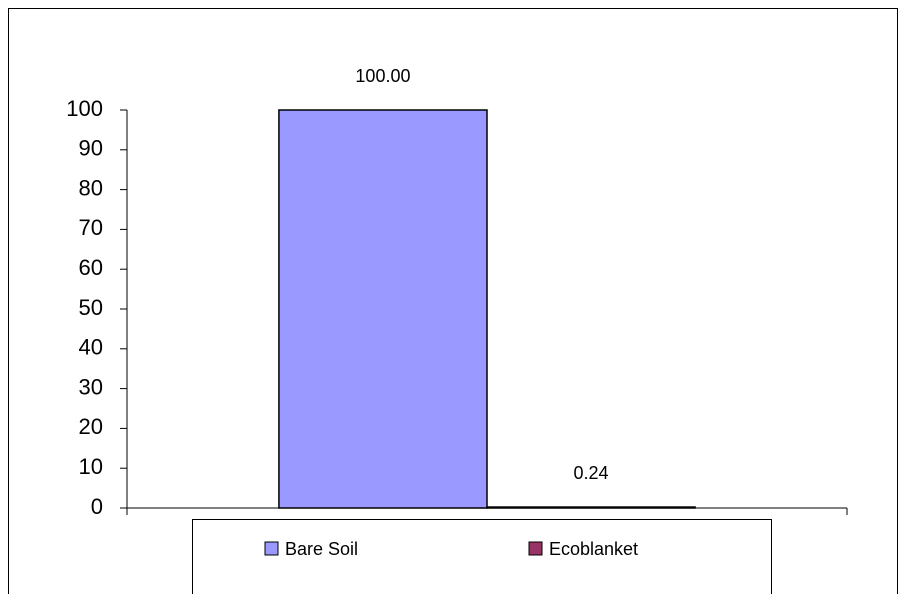 This screenshot has height=594, width=906. What do you see at coordinates (91, 187) in the screenshot?
I see `y-tick-label: 80` at bounding box center [91, 187].